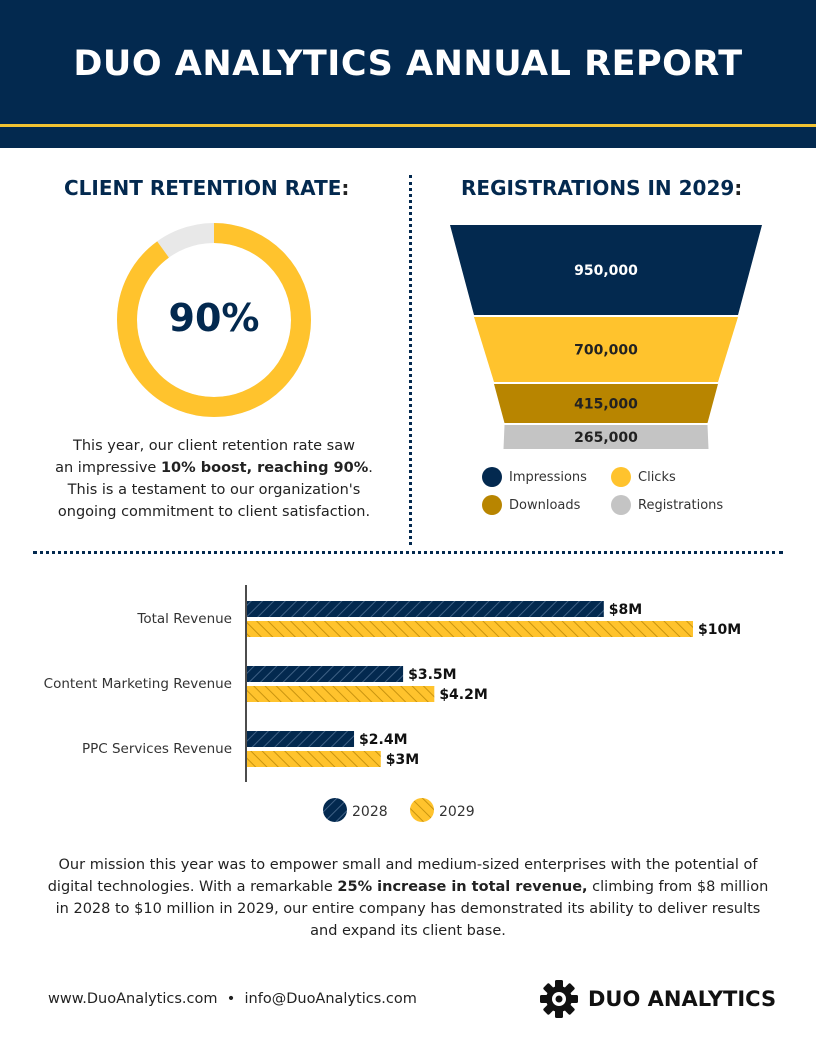 This screenshot has width=816, height=1056. I want to click on funnel-stage-downloads, so click(606, 403).